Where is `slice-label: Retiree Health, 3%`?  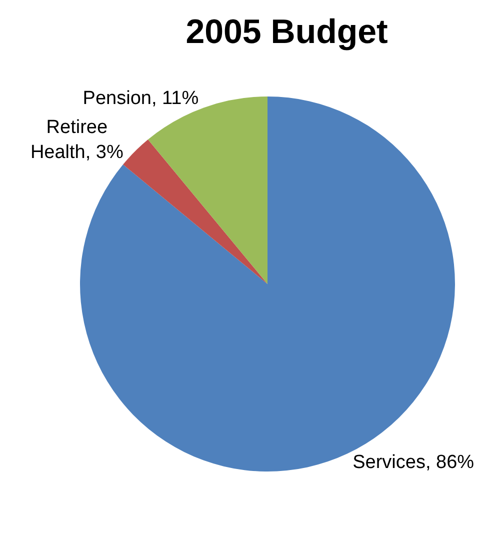 slice-label: Retiree Health, 3% is located at coordinates (77, 140).